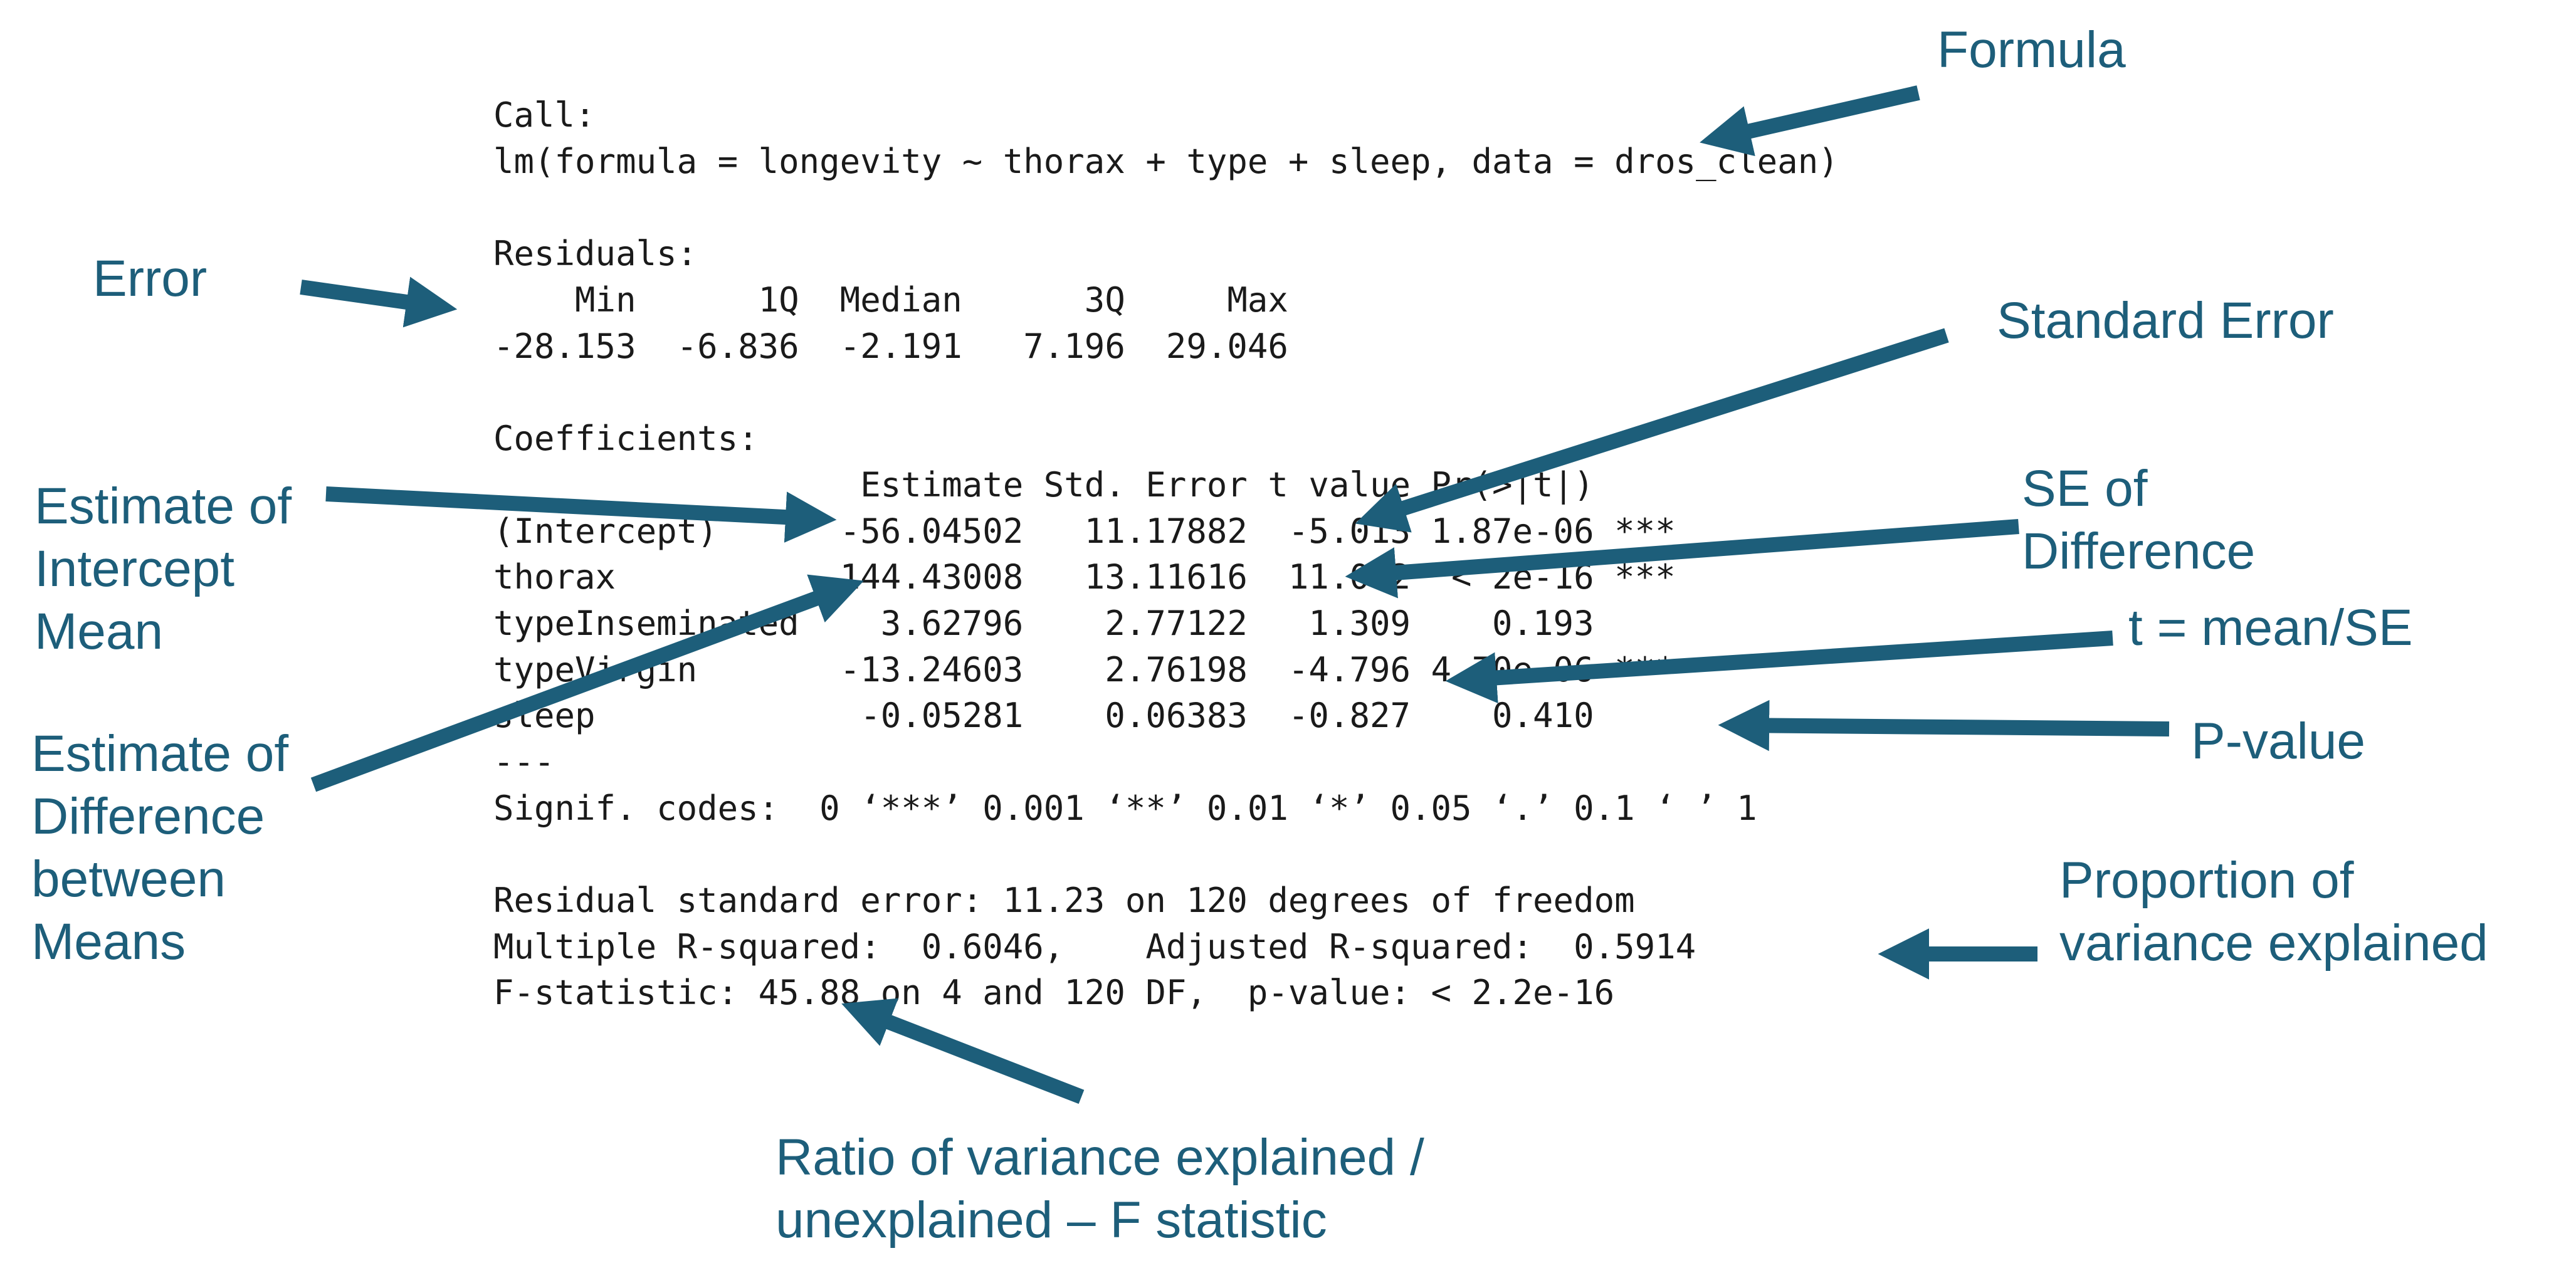 This screenshot has height=1268, width=2576. I want to click on call-label: Call:, so click(544, 115).